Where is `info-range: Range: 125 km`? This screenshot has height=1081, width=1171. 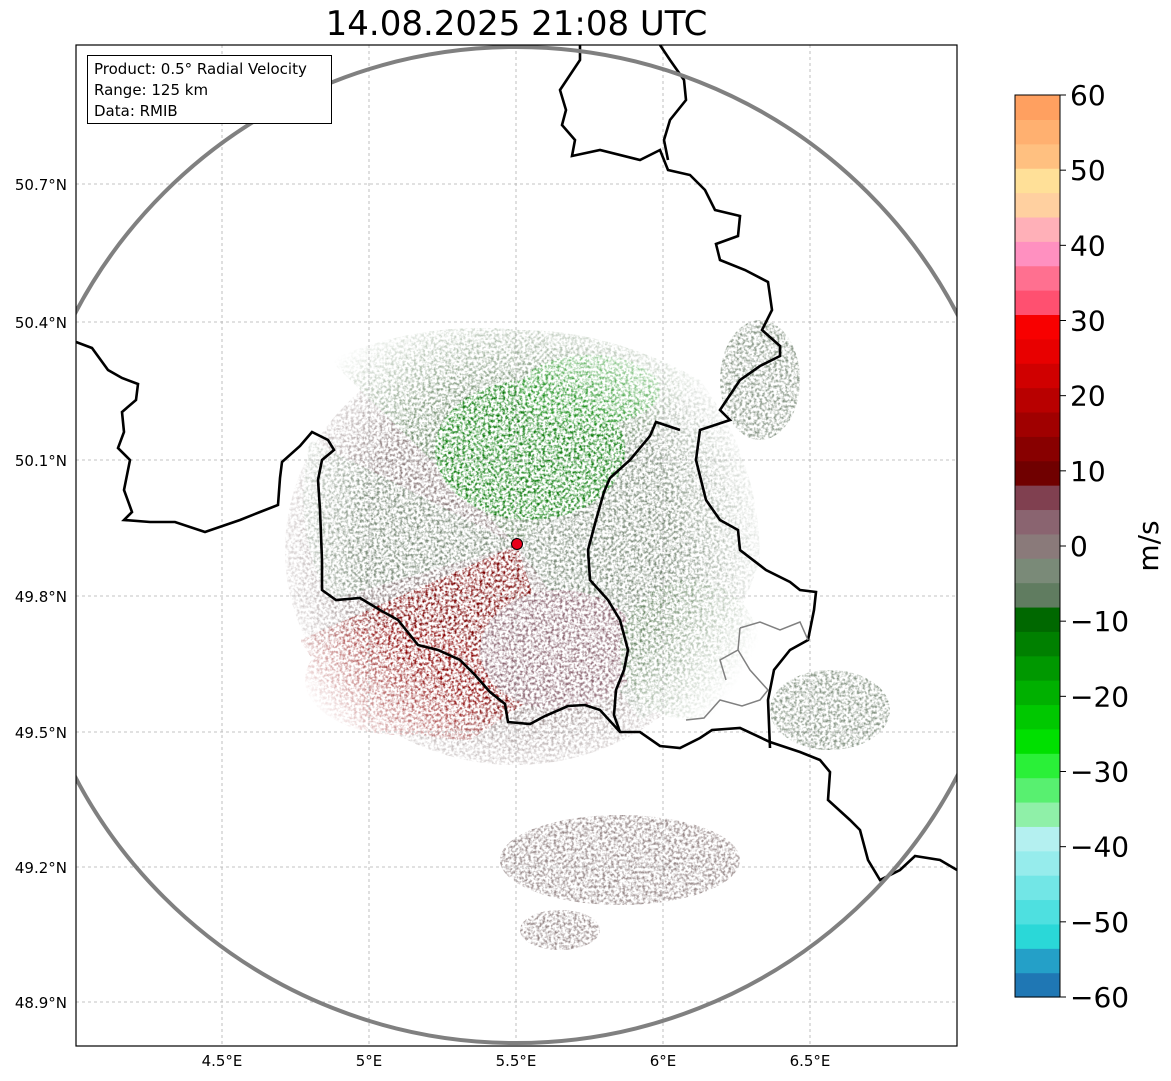 info-range: Range: 125 km is located at coordinates (151, 90).